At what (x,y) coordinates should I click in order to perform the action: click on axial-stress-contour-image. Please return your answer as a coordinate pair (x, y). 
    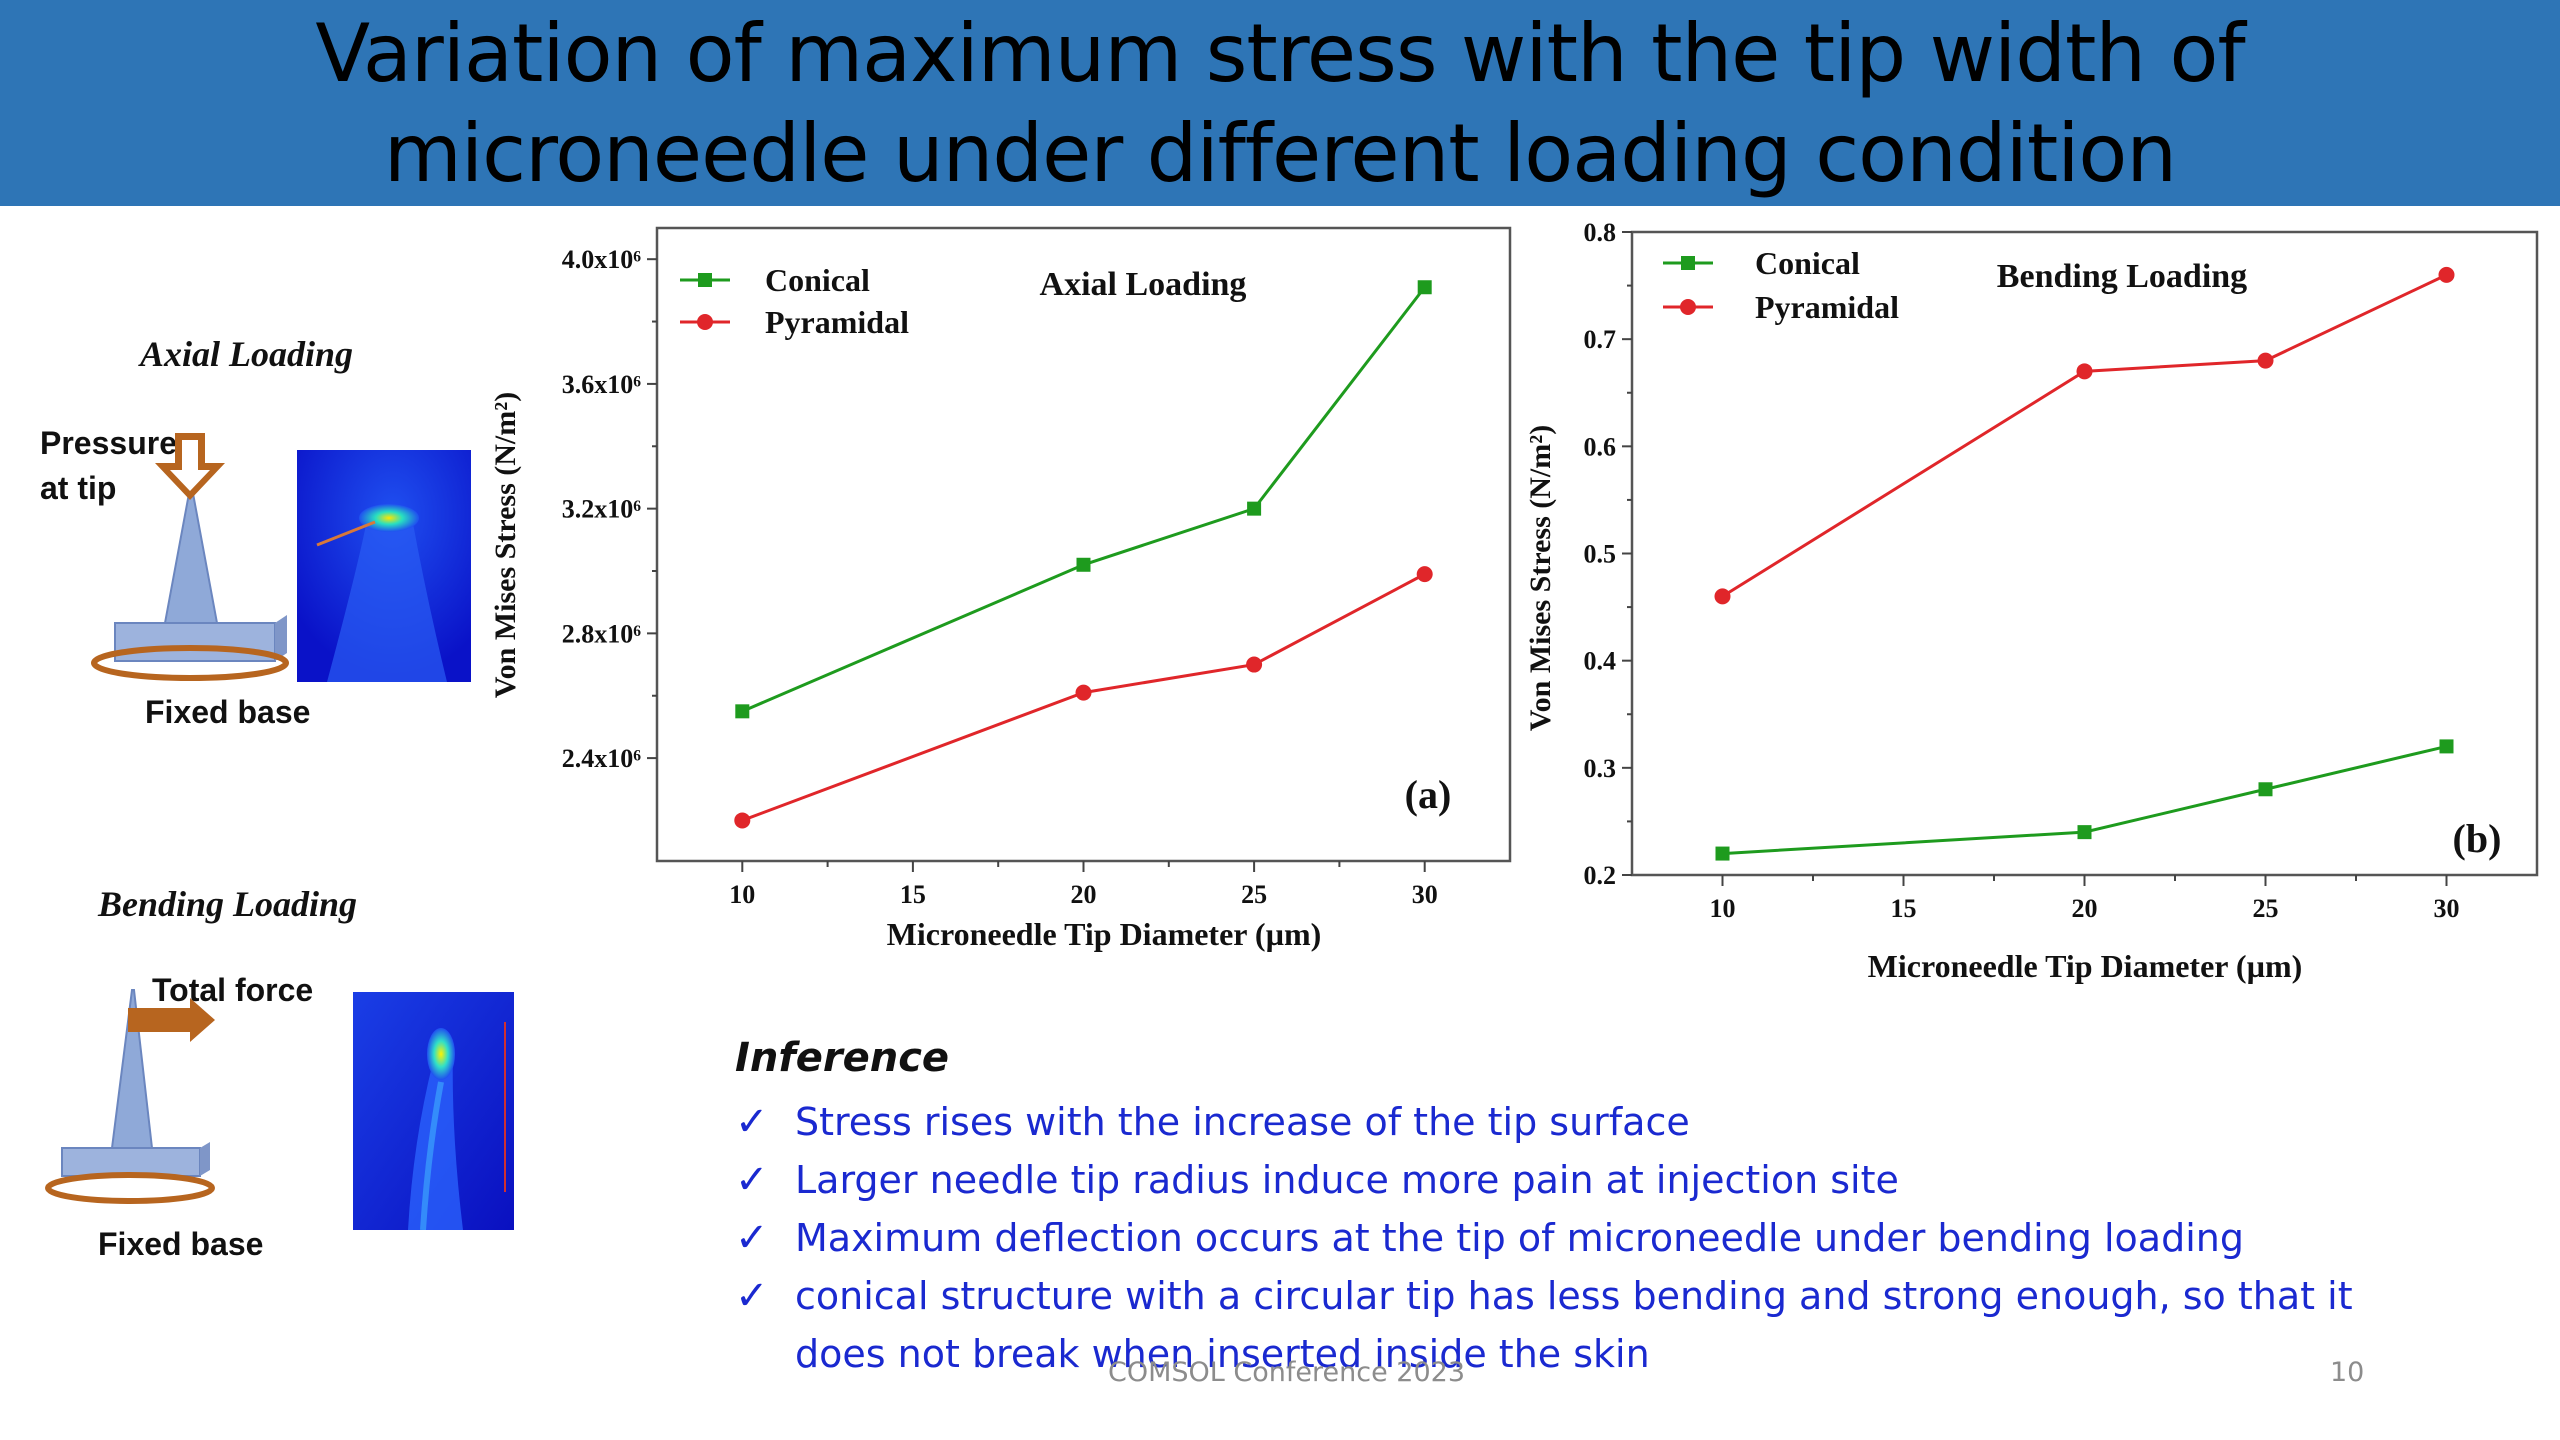
    Looking at the image, I should click on (384, 566).